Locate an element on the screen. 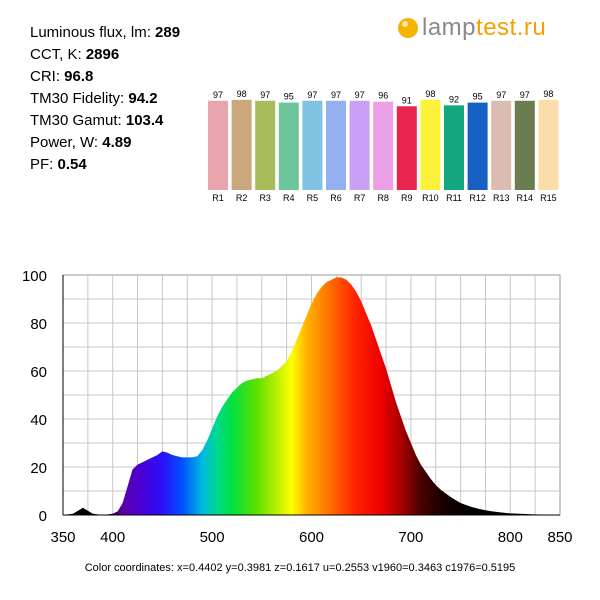 Image resolution: width=600 pixels, height=600 pixels. cri-bar-r14 is located at coordinates (524, 145).